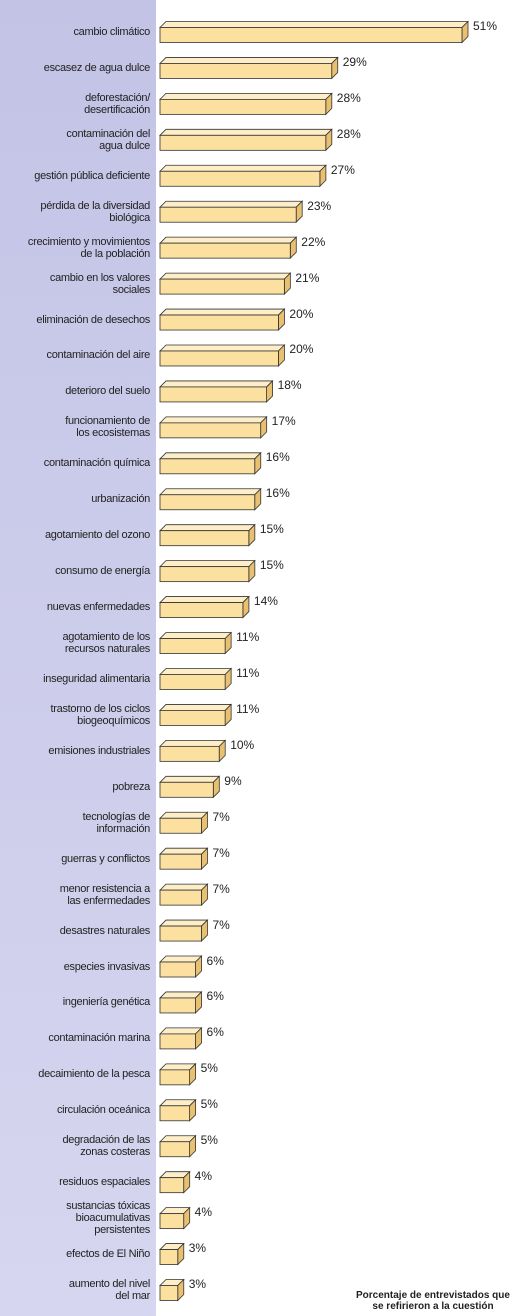 The width and height of the screenshot is (518, 1316). Describe the element at coordinates (98, 607) in the screenshot. I see `category-label: nuevas enfermedades` at that location.